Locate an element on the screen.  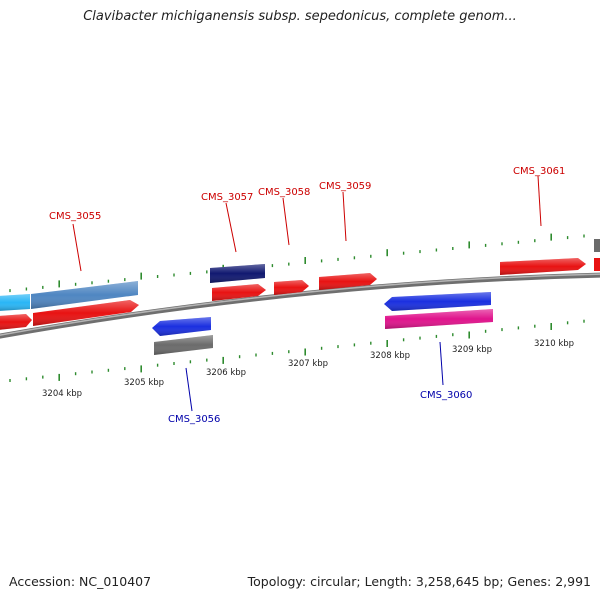
gene-cds-left is located at coordinates (16, 322).